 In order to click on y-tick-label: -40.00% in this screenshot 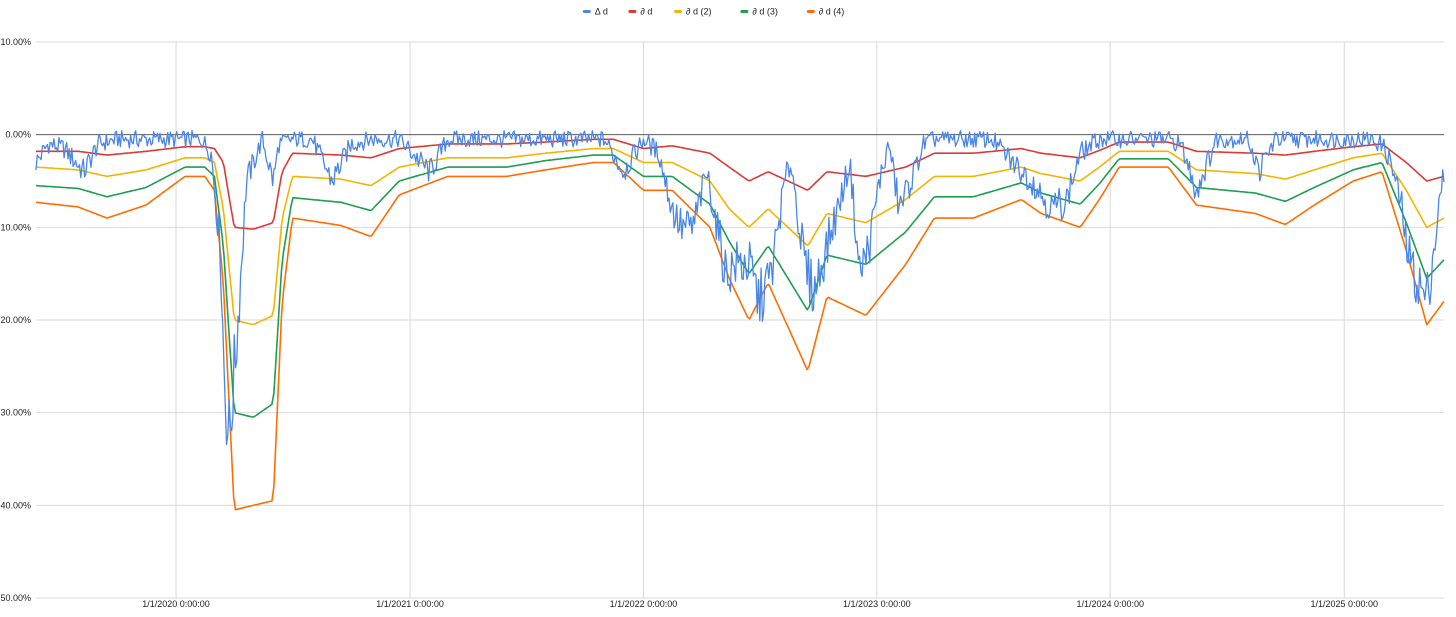, I will do `click(15, 505)`.